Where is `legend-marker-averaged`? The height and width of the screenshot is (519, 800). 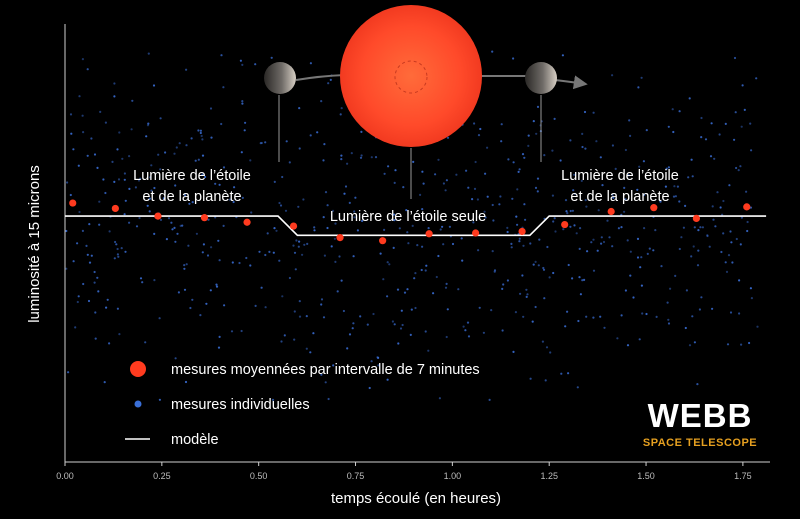 legend-marker-averaged is located at coordinates (138, 369).